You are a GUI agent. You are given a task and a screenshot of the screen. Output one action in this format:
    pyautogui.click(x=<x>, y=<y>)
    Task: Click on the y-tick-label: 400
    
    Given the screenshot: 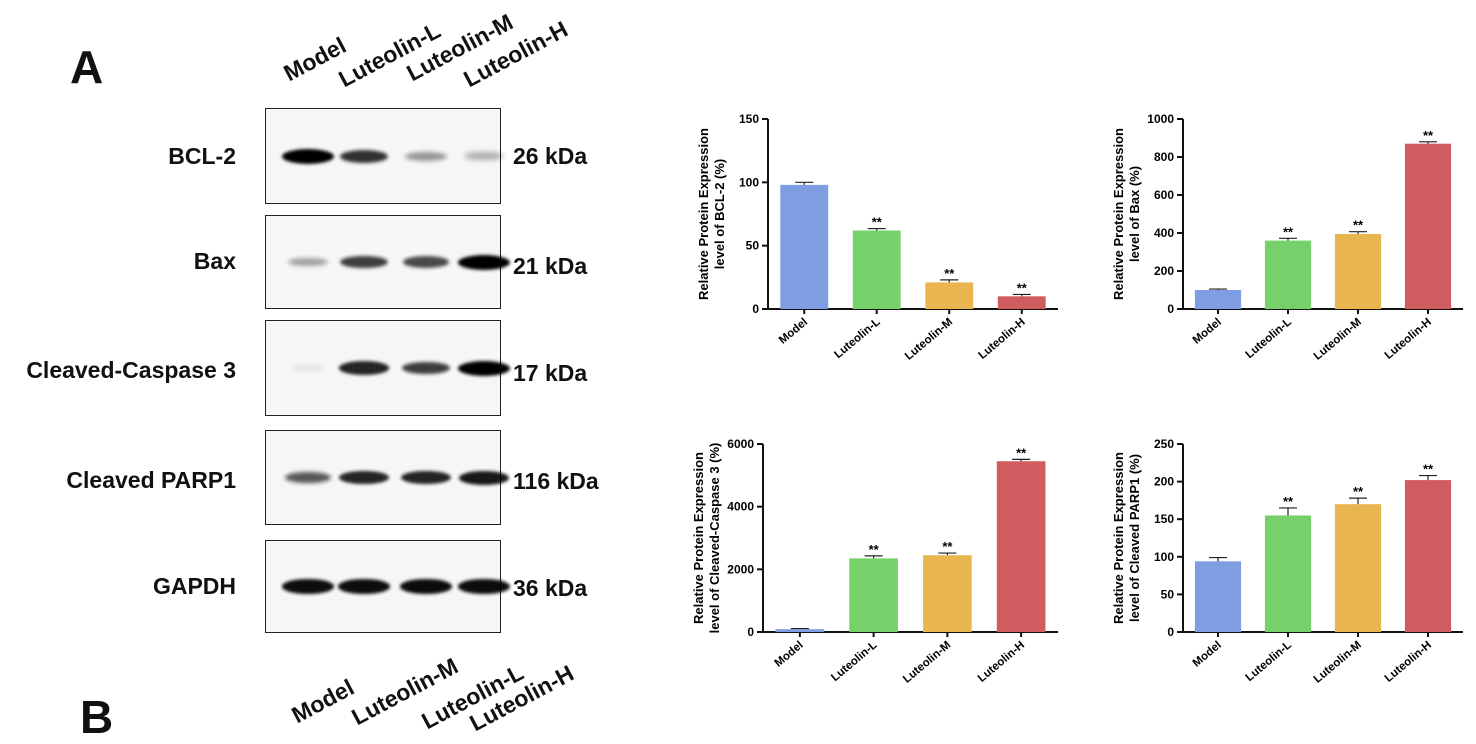 What is the action you would take?
    pyautogui.click(x=1164, y=233)
    